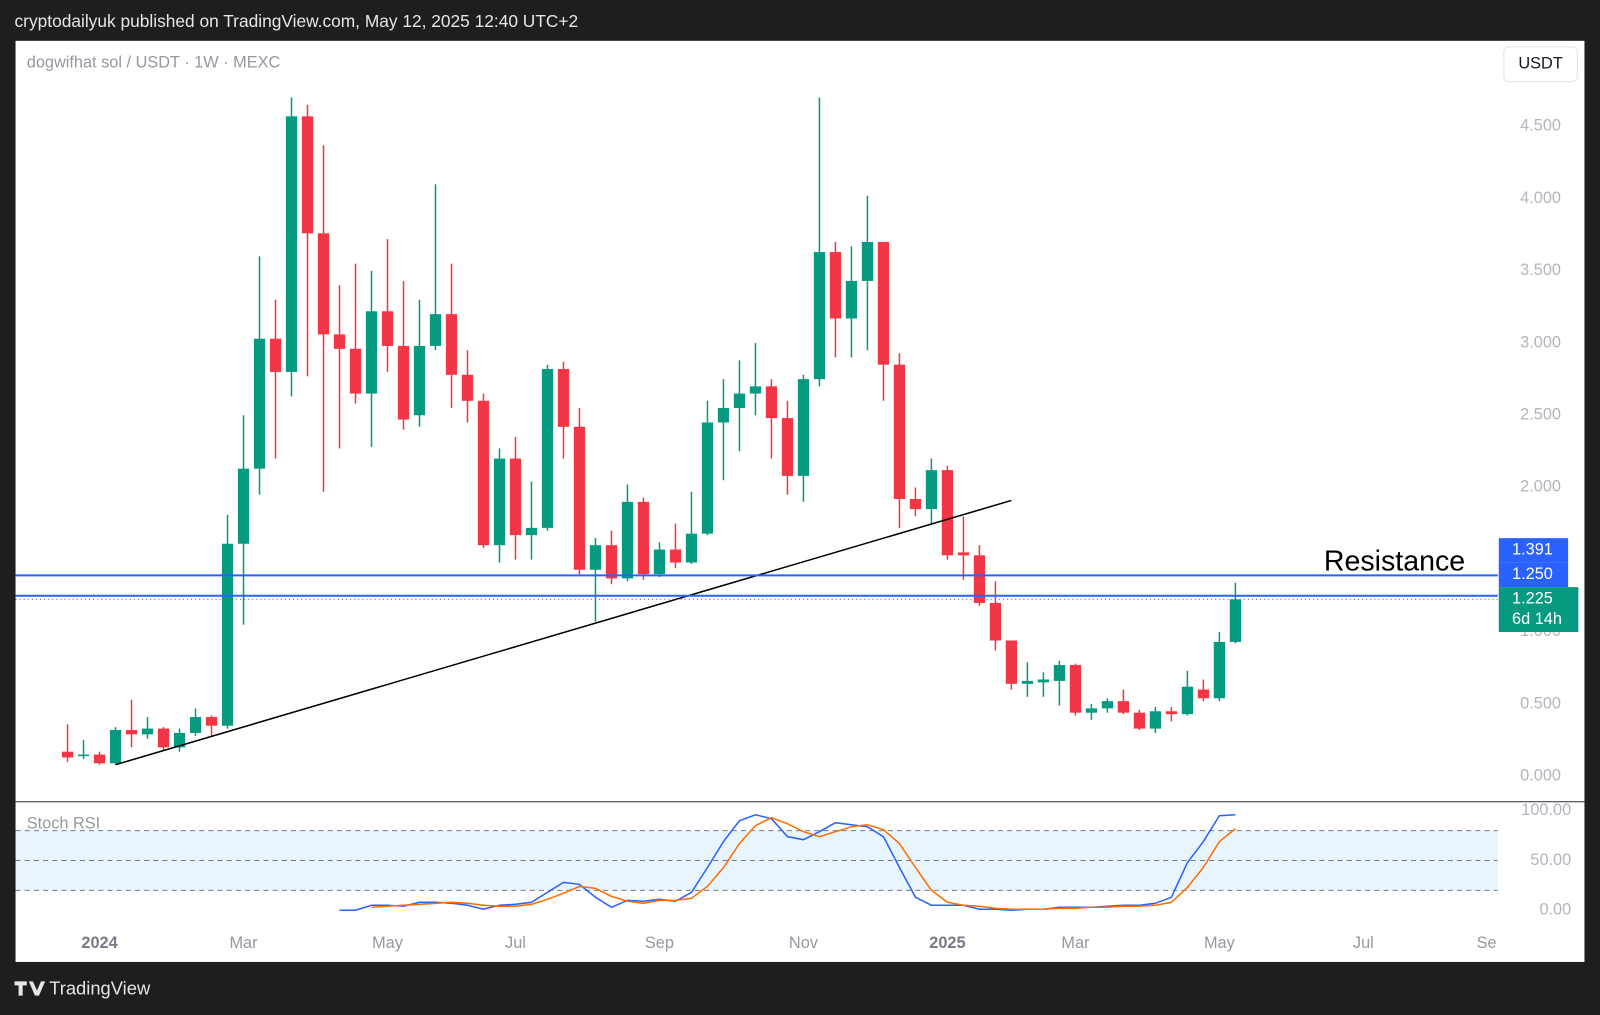 This screenshot has height=1015, width=1600. I want to click on y-tick-label: 0.000, so click(1540, 776).